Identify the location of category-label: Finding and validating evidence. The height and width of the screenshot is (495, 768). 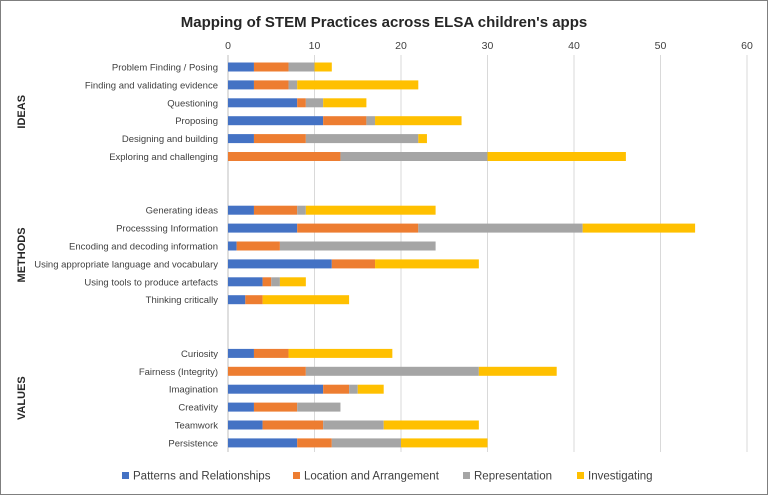
(151, 85).